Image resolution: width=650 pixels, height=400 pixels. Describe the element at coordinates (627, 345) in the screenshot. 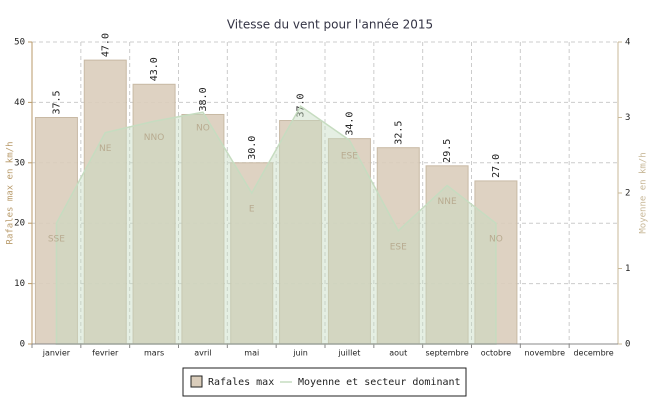

I see `y2-tick-label: 0` at that location.